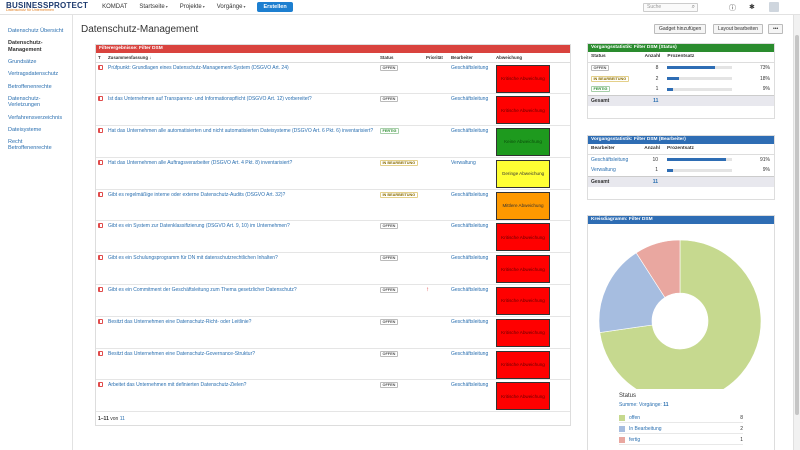 This screenshot has height=450, width=800. Describe the element at coordinates (658, 268) in the screenshot. I see `pie-slice-fertig` at that location.